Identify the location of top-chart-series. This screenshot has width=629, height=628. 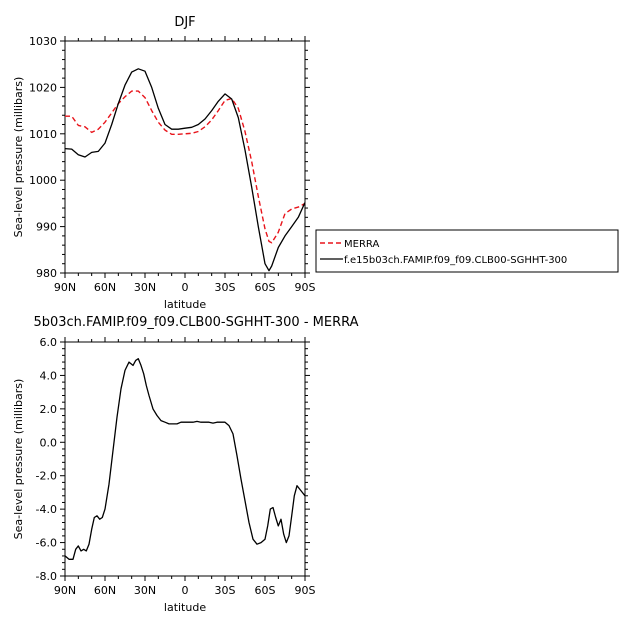
(185, 170).